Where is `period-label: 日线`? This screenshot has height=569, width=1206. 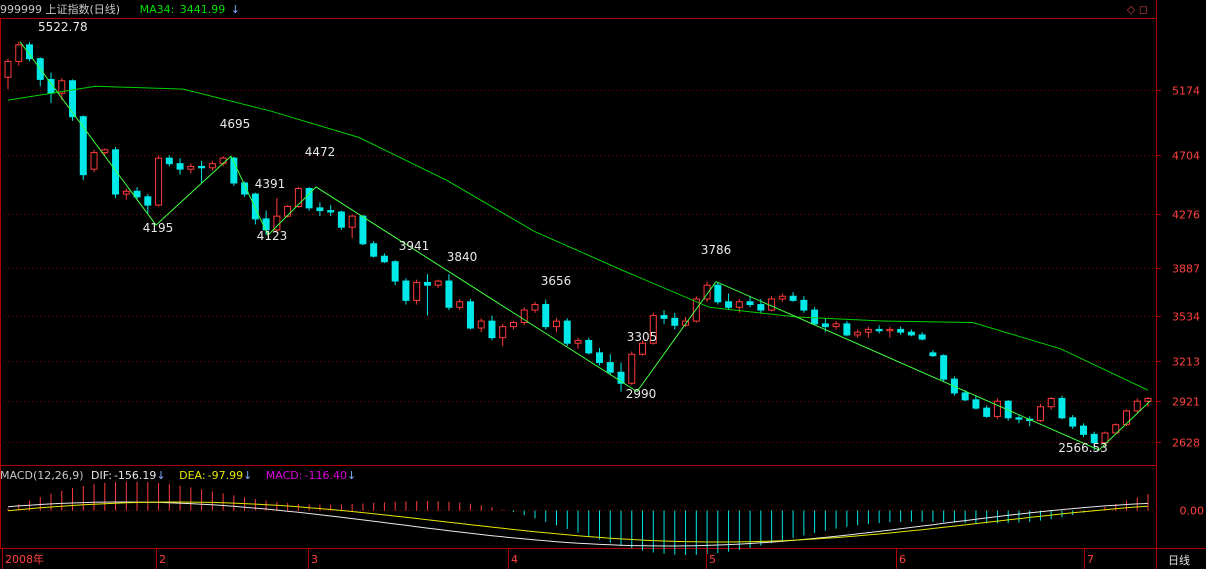 period-label: 日线 is located at coordinates (1179, 560).